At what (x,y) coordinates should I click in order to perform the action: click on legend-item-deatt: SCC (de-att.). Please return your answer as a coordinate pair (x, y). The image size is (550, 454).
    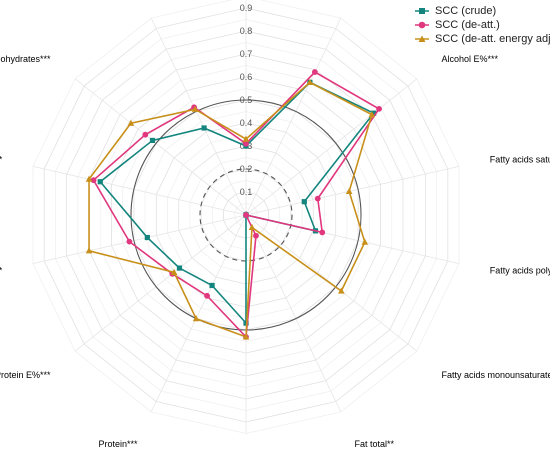
    Looking at the image, I should click on (482, 25).